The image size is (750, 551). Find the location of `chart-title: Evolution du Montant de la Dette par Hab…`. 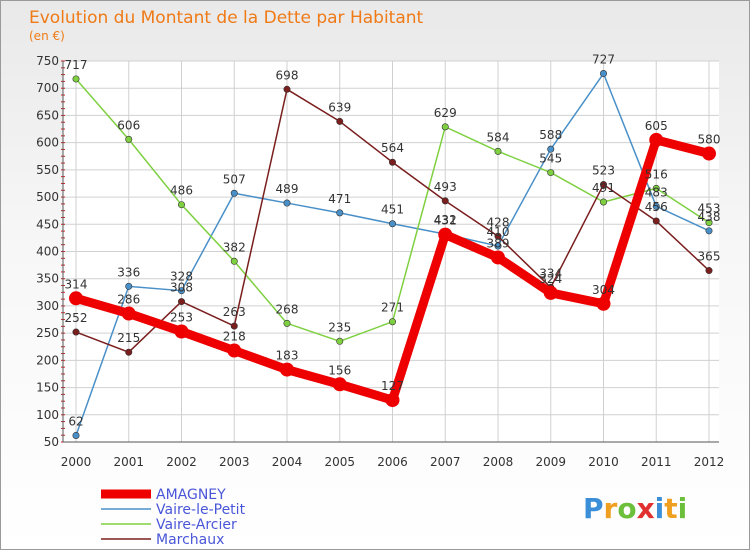

chart-title: Evolution du Montant de la Dette par Hab… is located at coordinates (226, 18).